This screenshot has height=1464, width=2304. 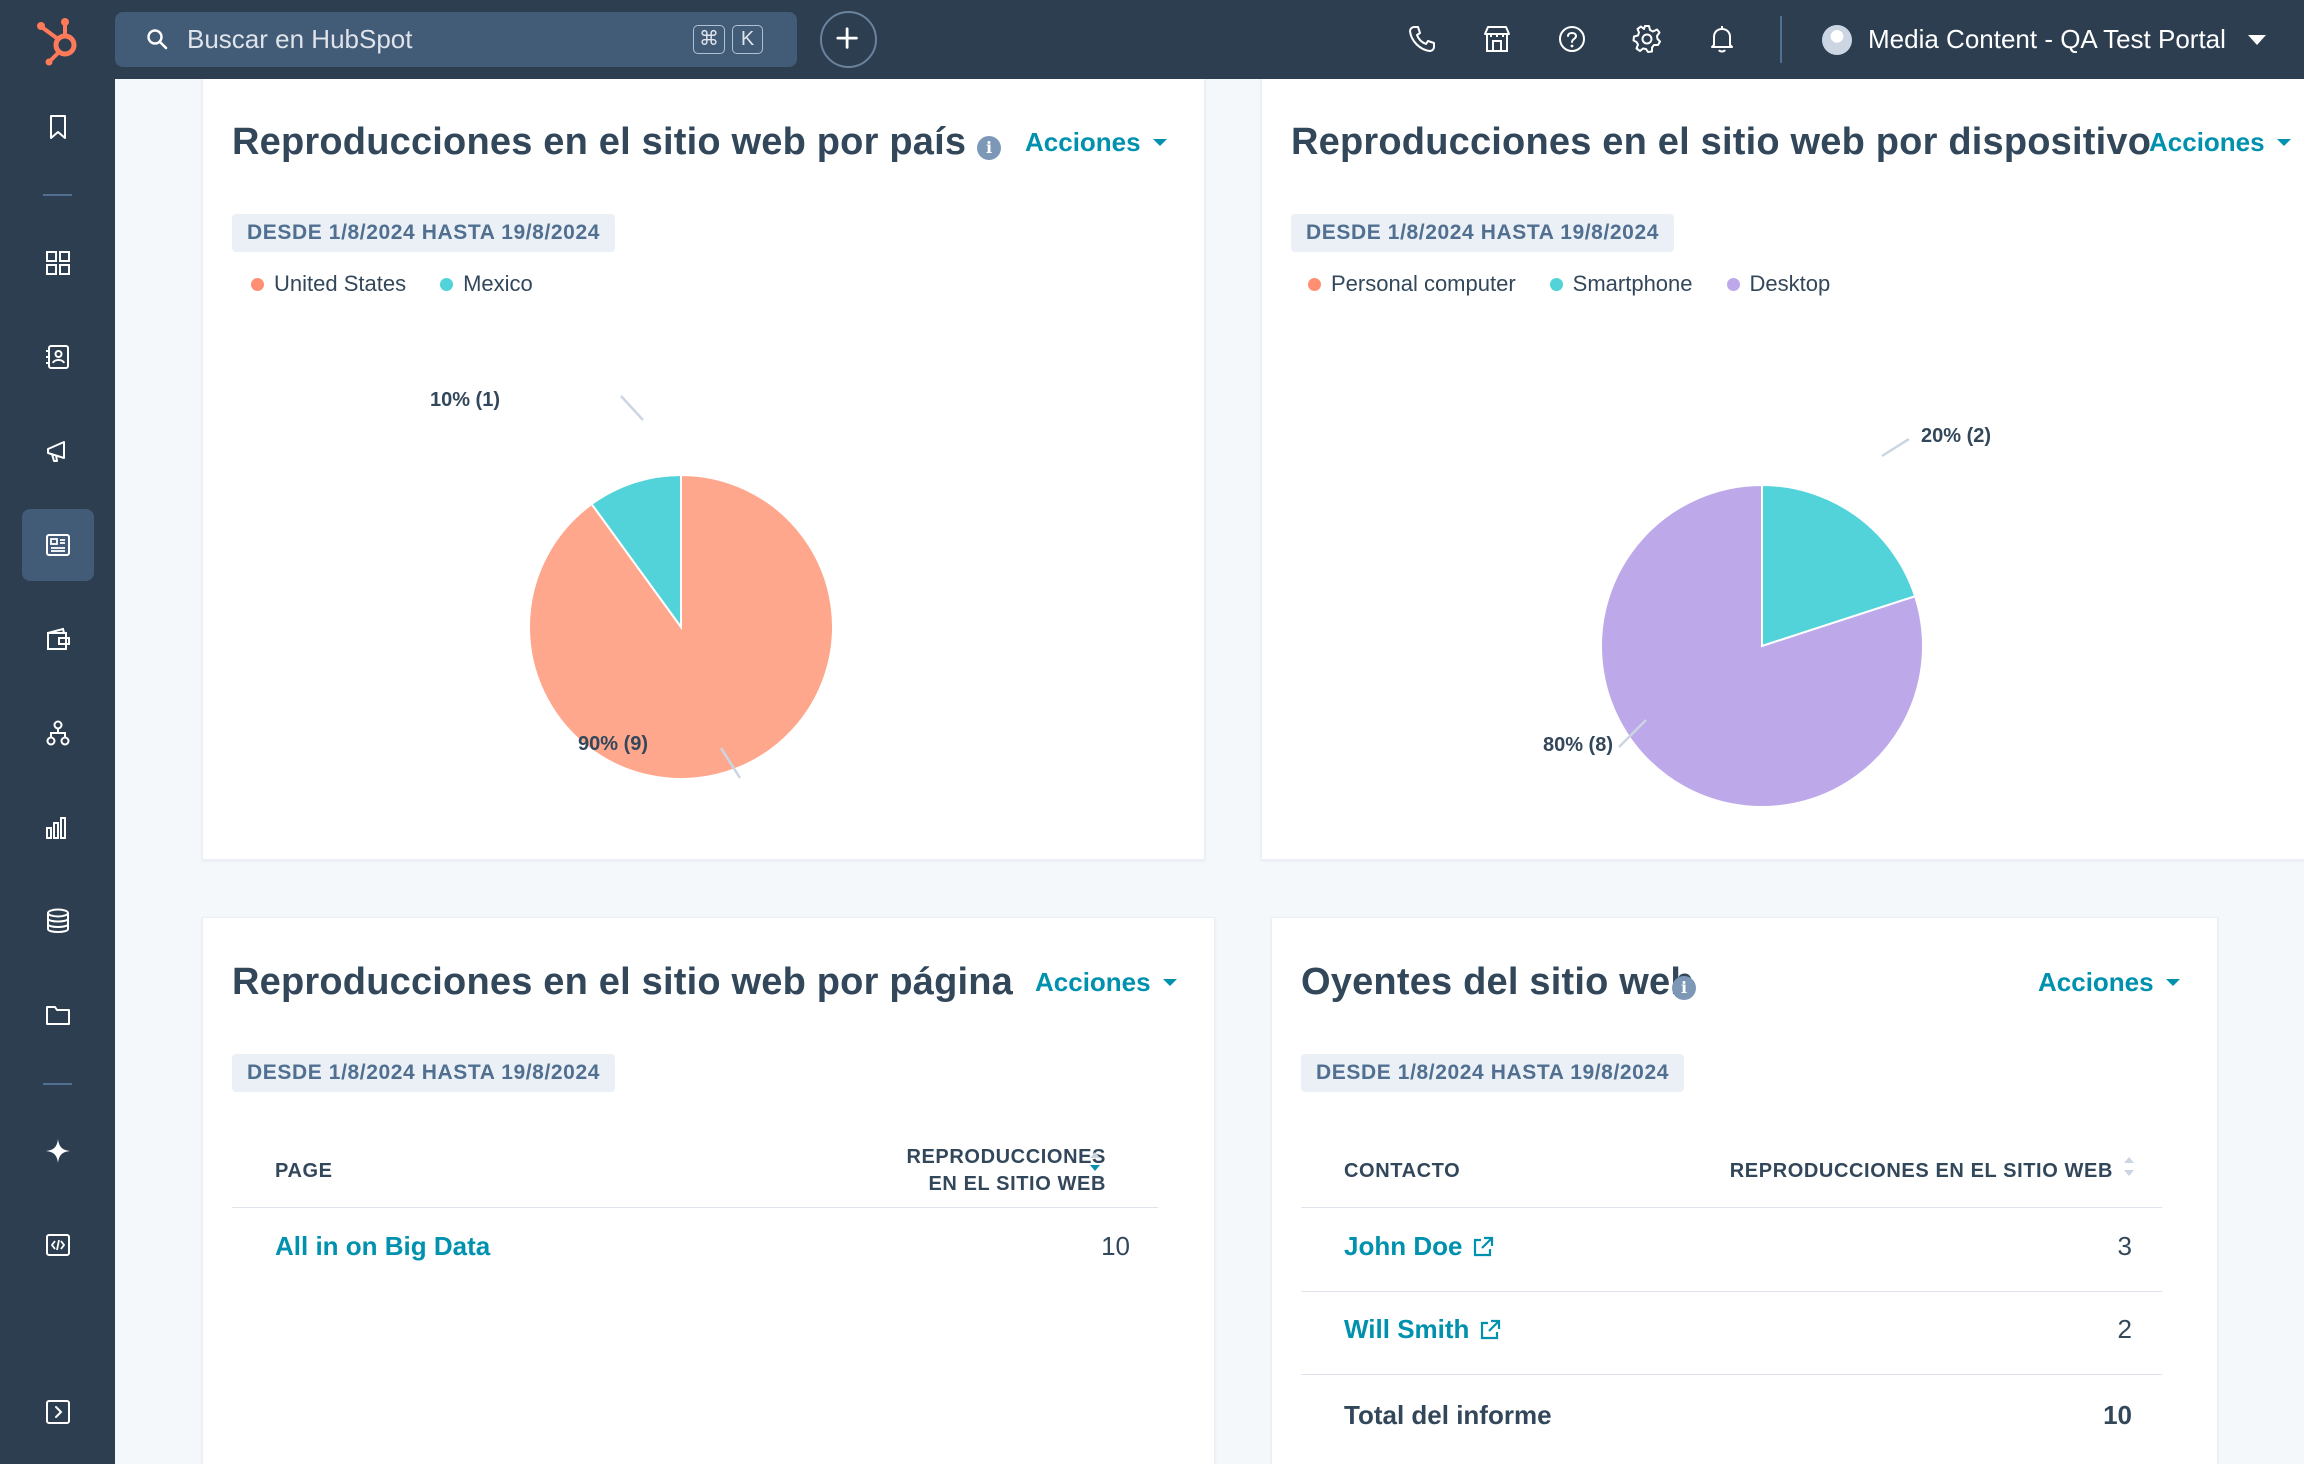 What do you see at coordinates (1781, 39) in the screenshot?
I see `topbar-divider` at bounding box center [1781, 39].